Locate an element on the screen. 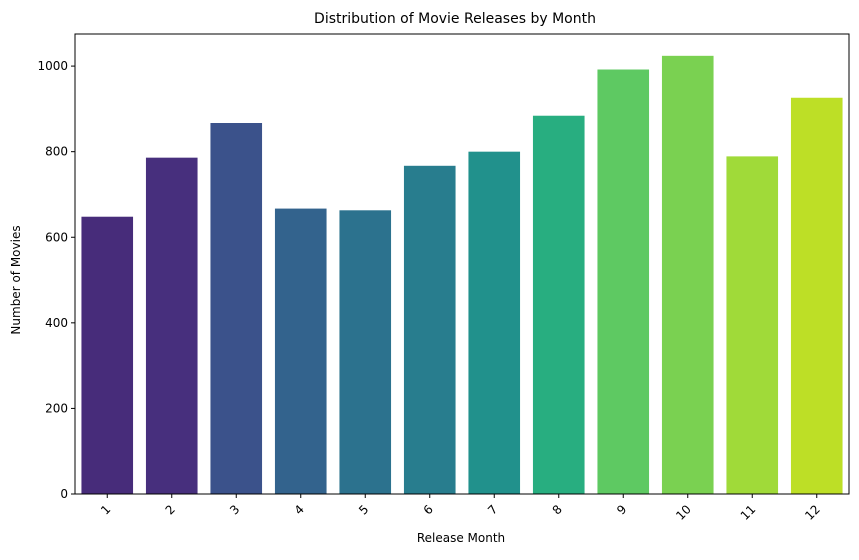  y-tick-label: 400 is located at coordinates (56, 323).